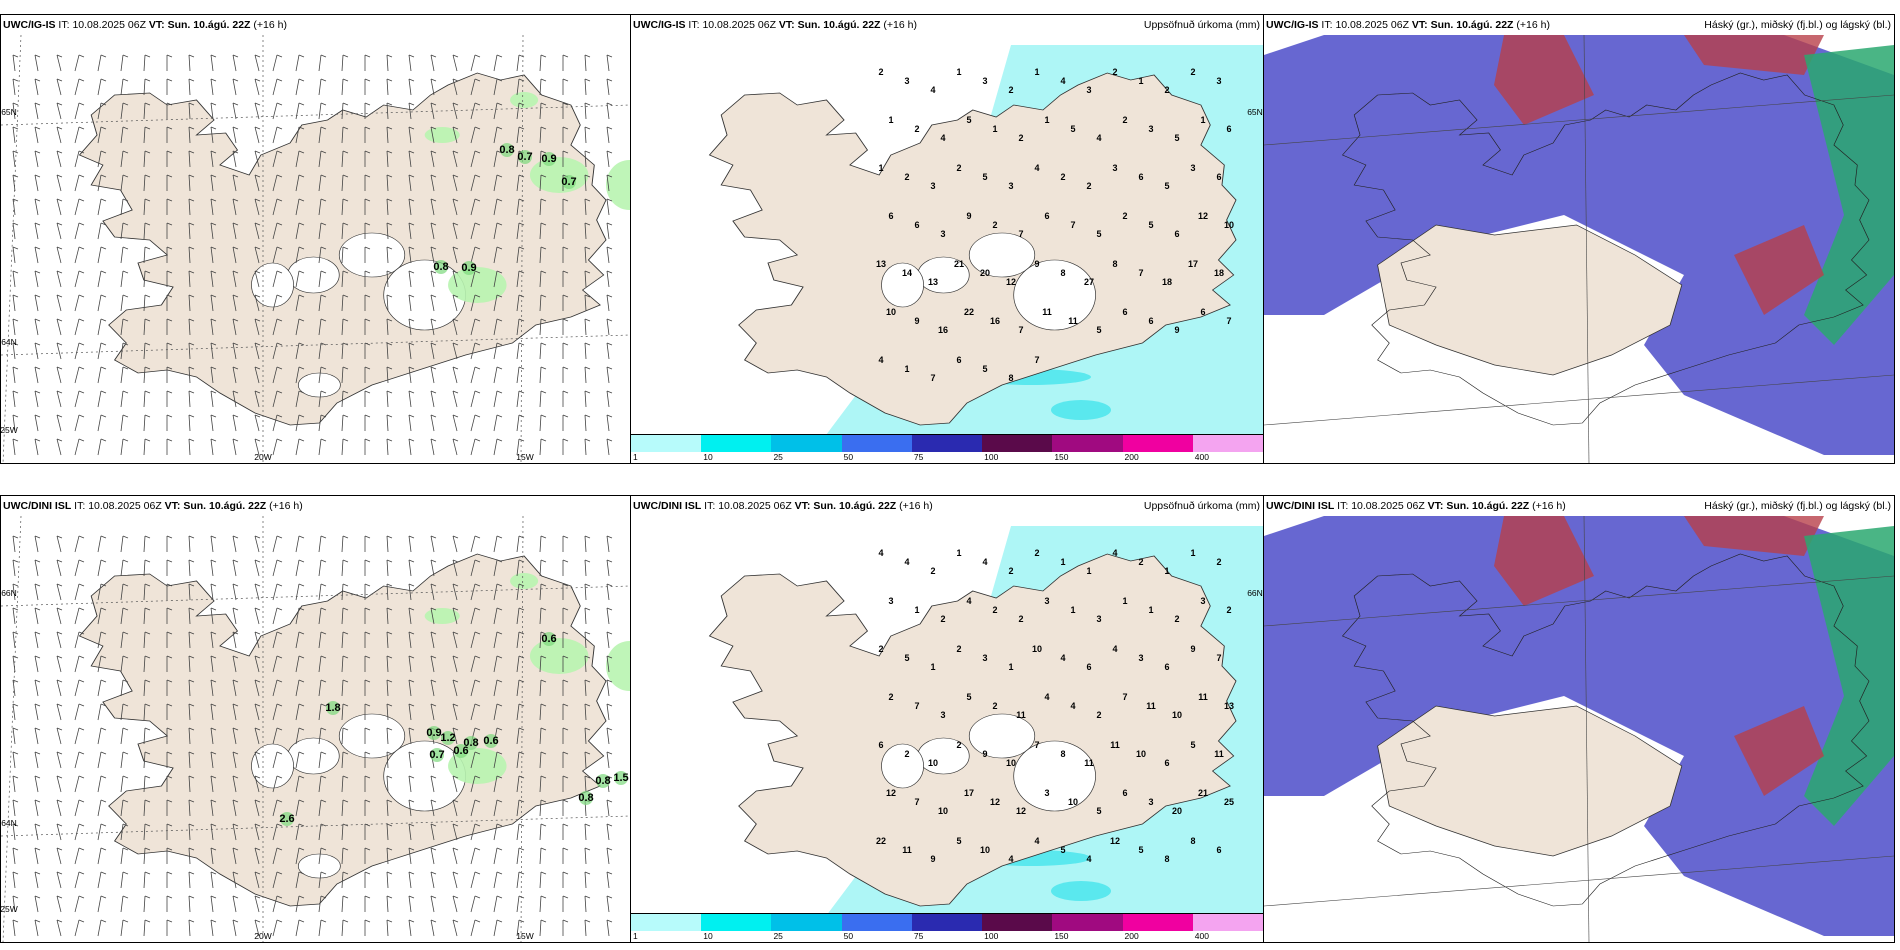 The width and height of the screenshot is (1900, 950). What do you see at coordinates (372, 255) in the screenshot?
I see `glacier-area` at bounding box center [372, 255].